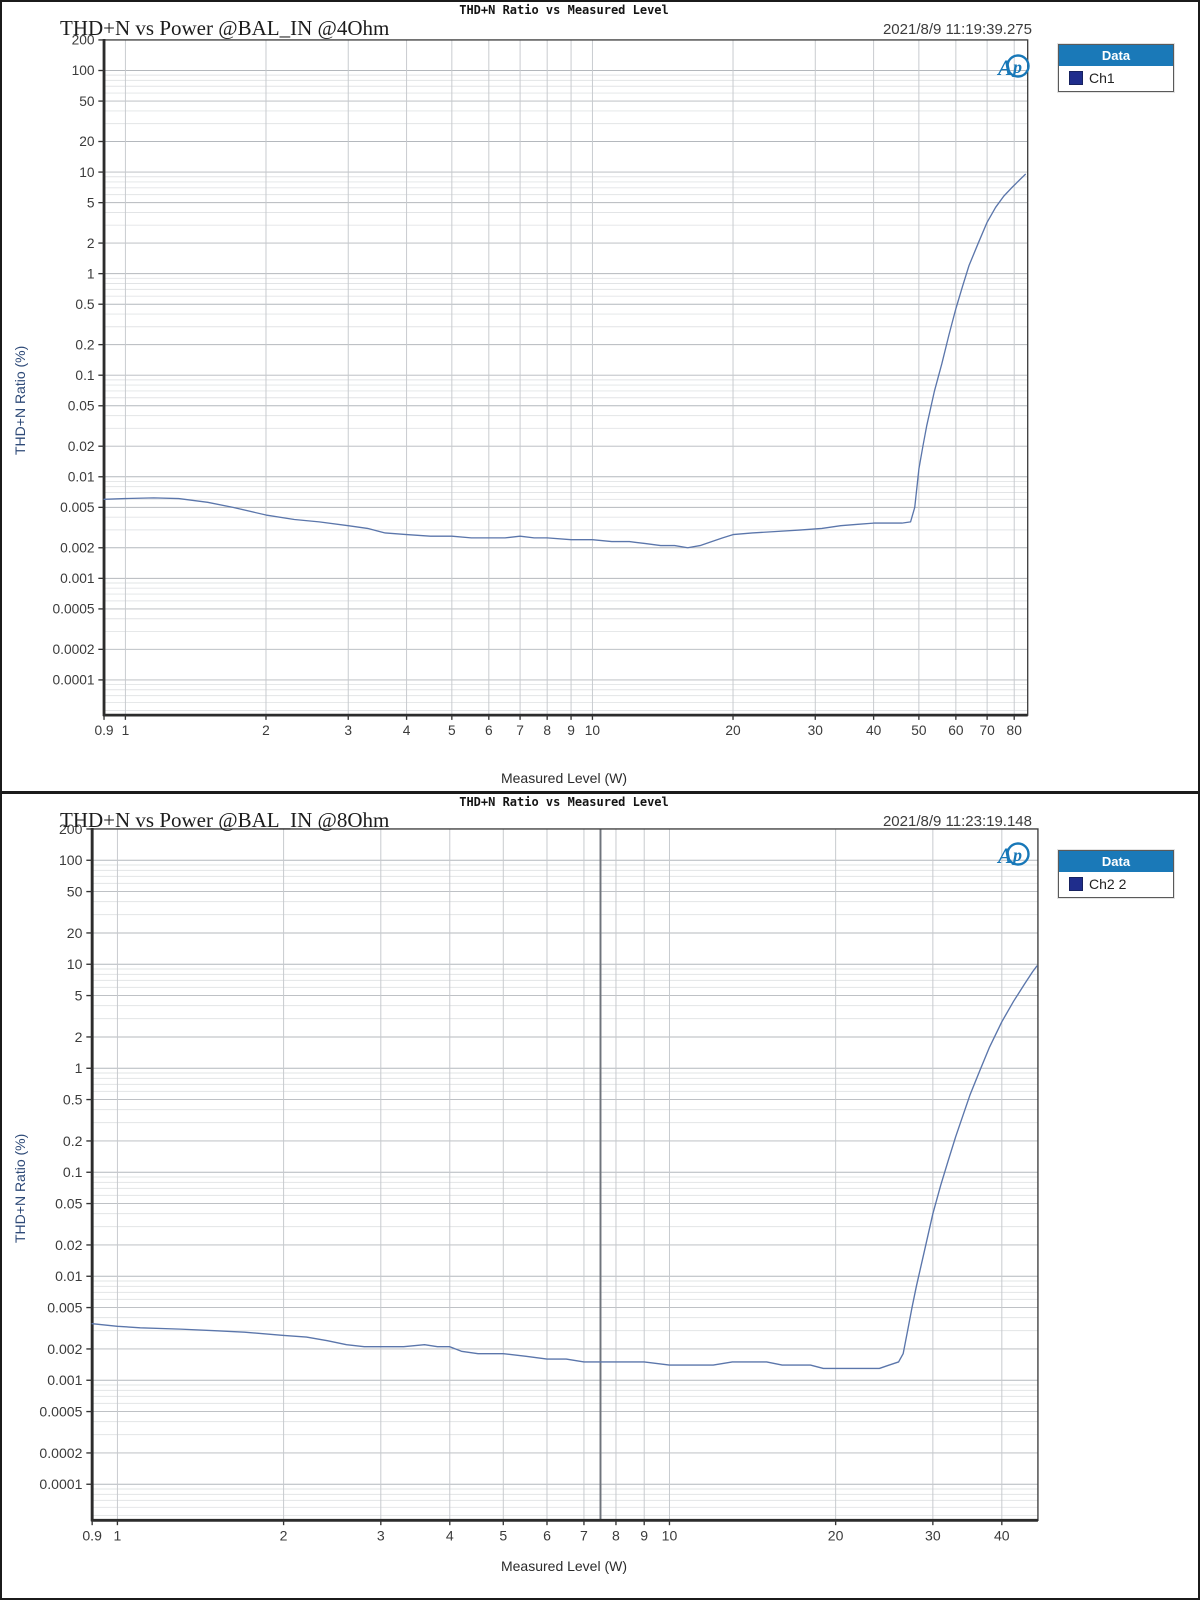 This screenshot has height=1600, width=1200. I want to click on svg-text: 60, so click(956, 730).